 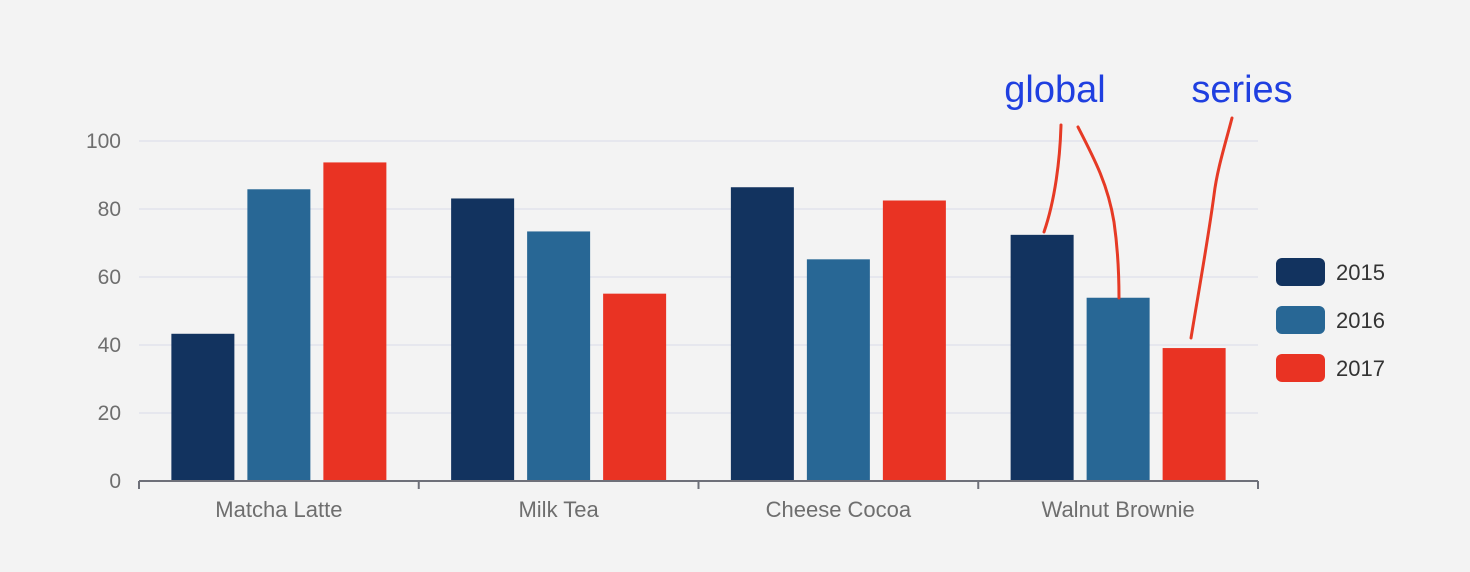 I want to click on bar-2016-matcha-latte, so click(x=279, y=335).